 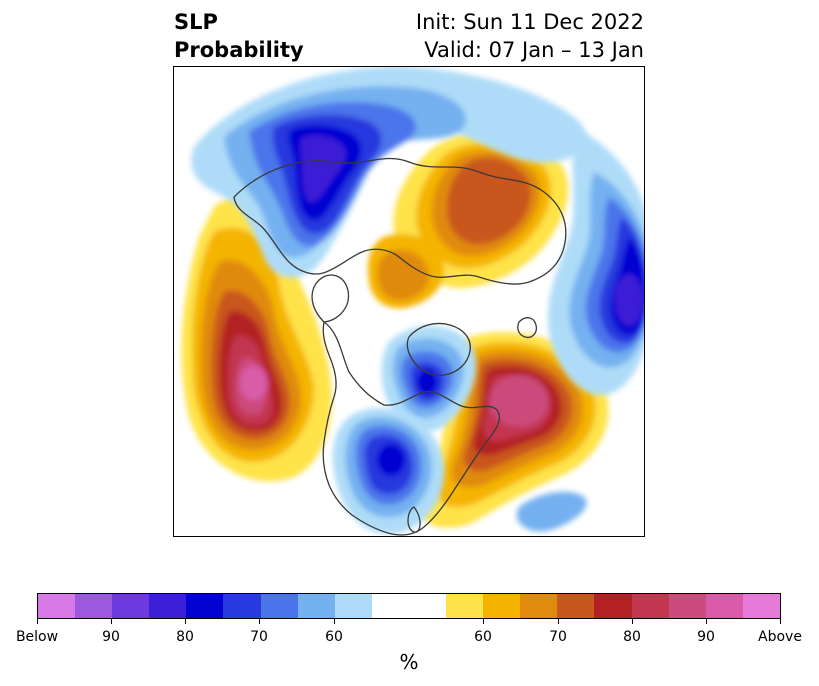 I want to click on title-product: Probability, so click(x=239, y=50).